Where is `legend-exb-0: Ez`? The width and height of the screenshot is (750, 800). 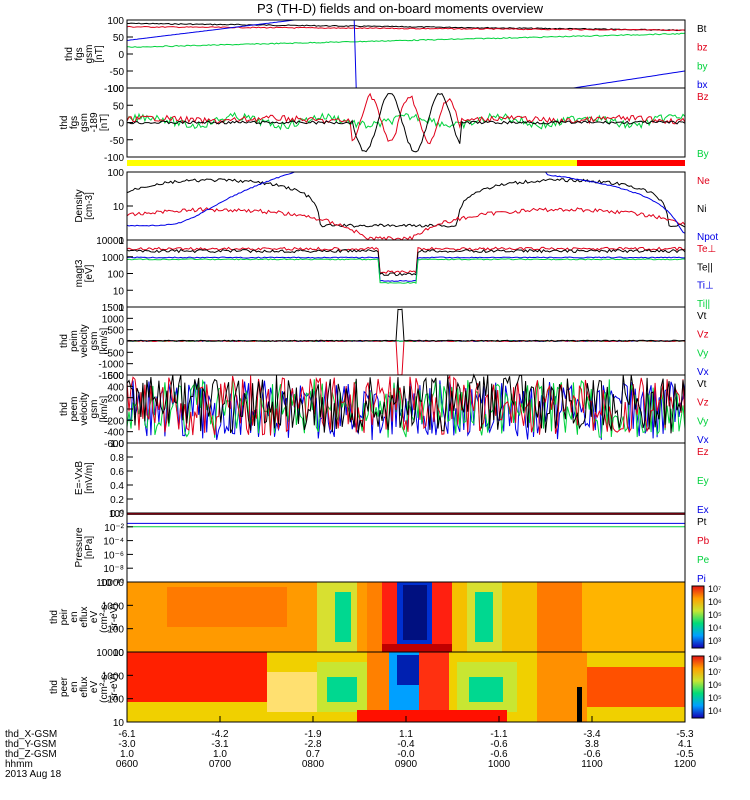 legend-exb-0: Ez is located at coordinates (703, 452).